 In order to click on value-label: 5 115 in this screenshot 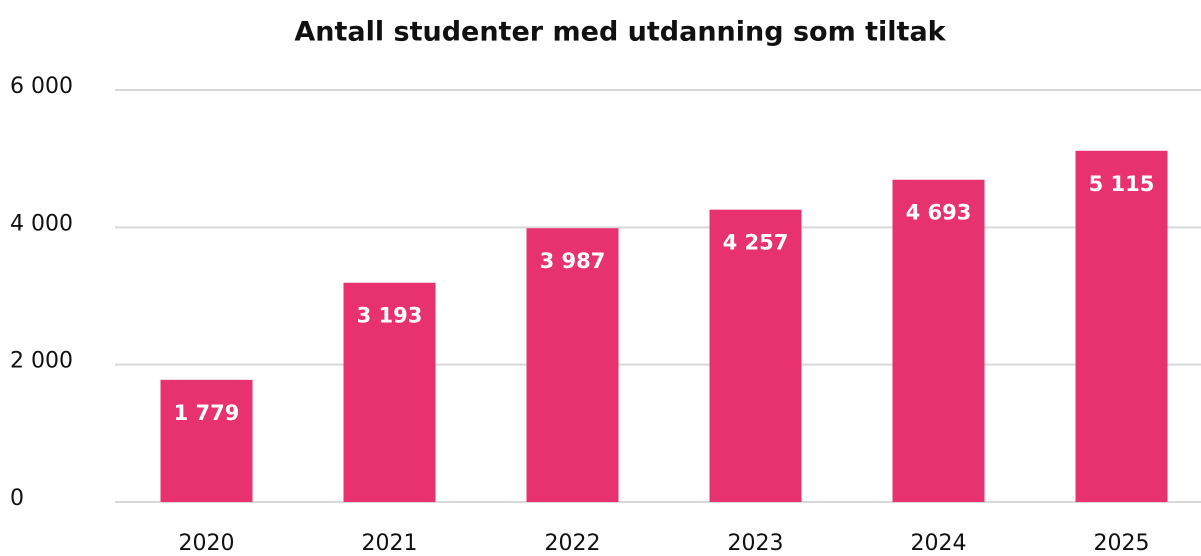, I will do `click(1122, 184)`.